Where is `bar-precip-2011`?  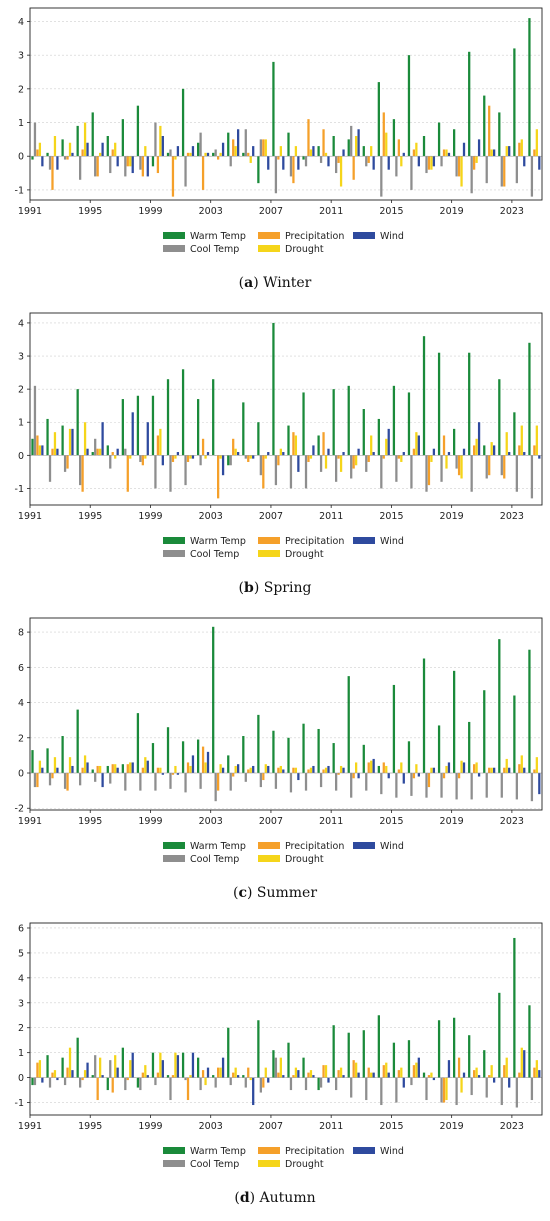
bar-precip-2011 is located at coordinates (338, 456).